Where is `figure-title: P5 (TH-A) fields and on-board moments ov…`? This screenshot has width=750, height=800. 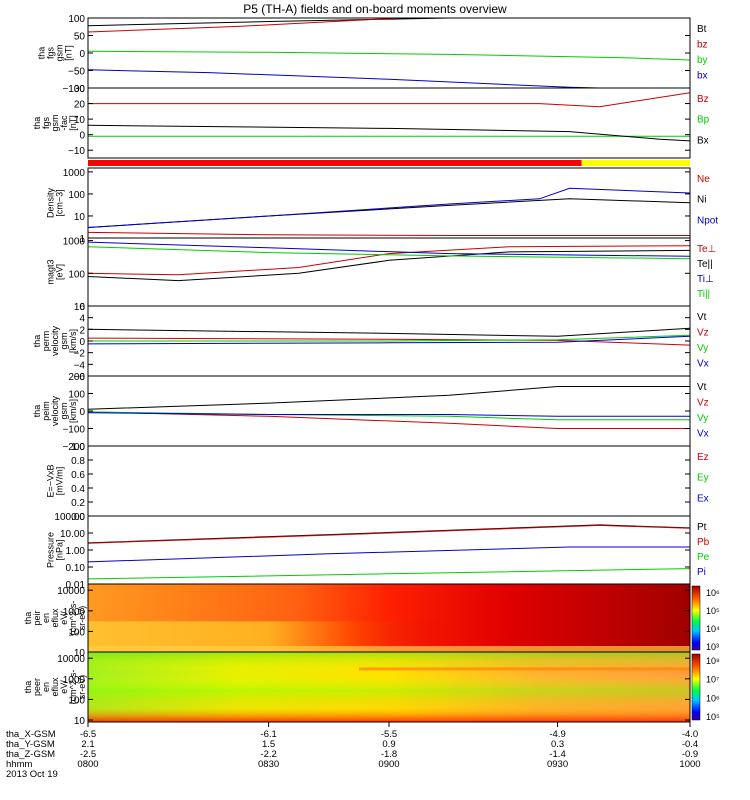 figure-title: P5 (TH-A) fields and on-board moments ov… is located at coordinates (375, 9).